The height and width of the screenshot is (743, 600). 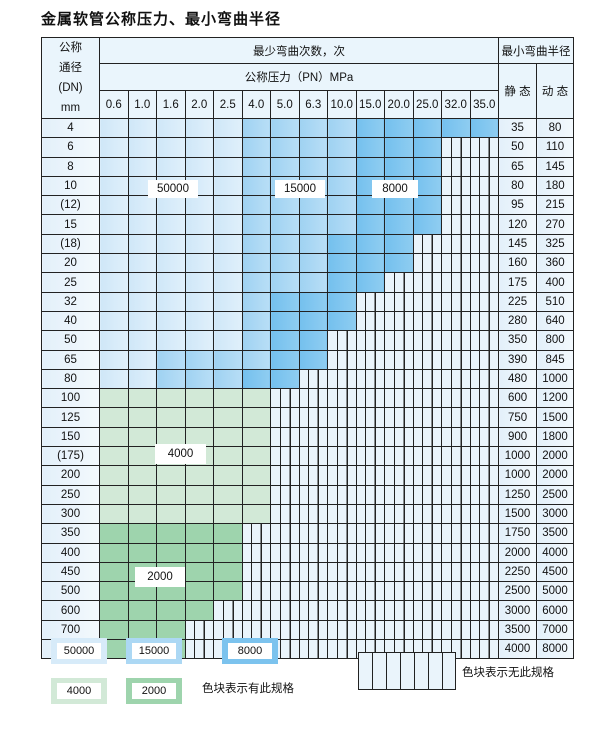 What do you see at coordinates (555, 340) in the screenshot?
I see `dynamic-radius-cell: 800` at bounding box center [555, 340].